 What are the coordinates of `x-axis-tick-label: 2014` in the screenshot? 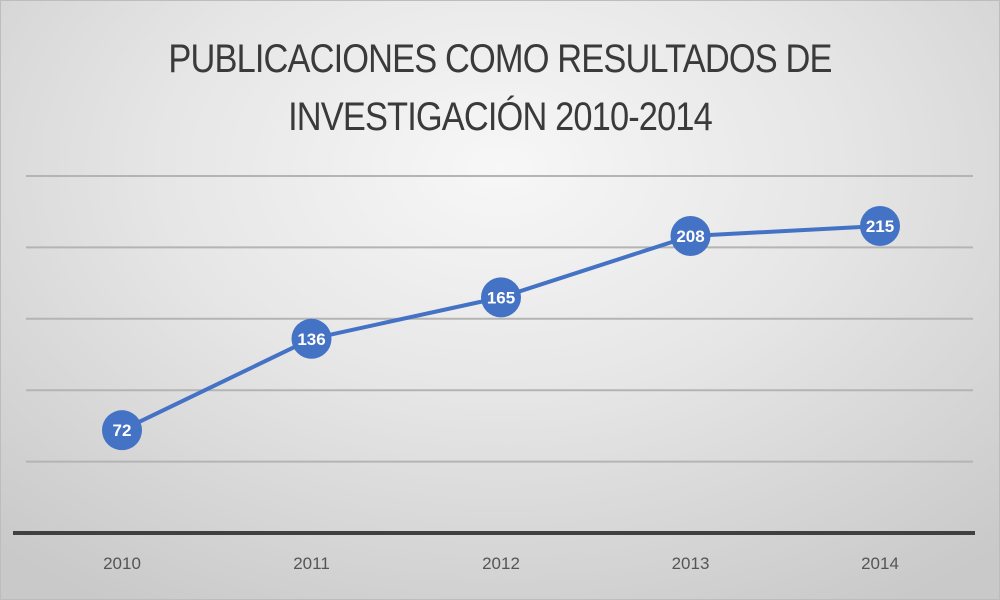 It's located at (880, 563).